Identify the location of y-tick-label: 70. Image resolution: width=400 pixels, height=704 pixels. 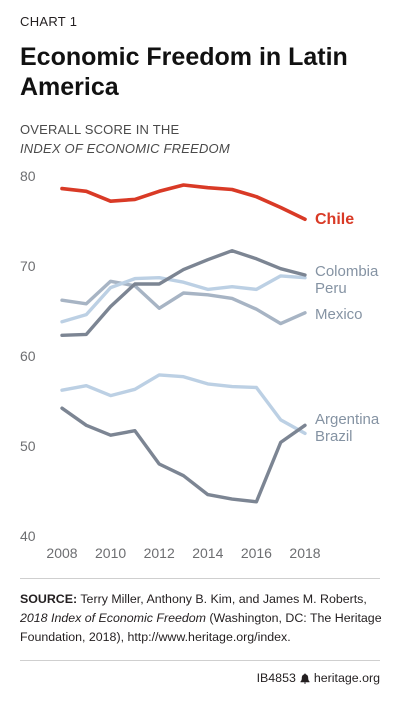
(28, 266).